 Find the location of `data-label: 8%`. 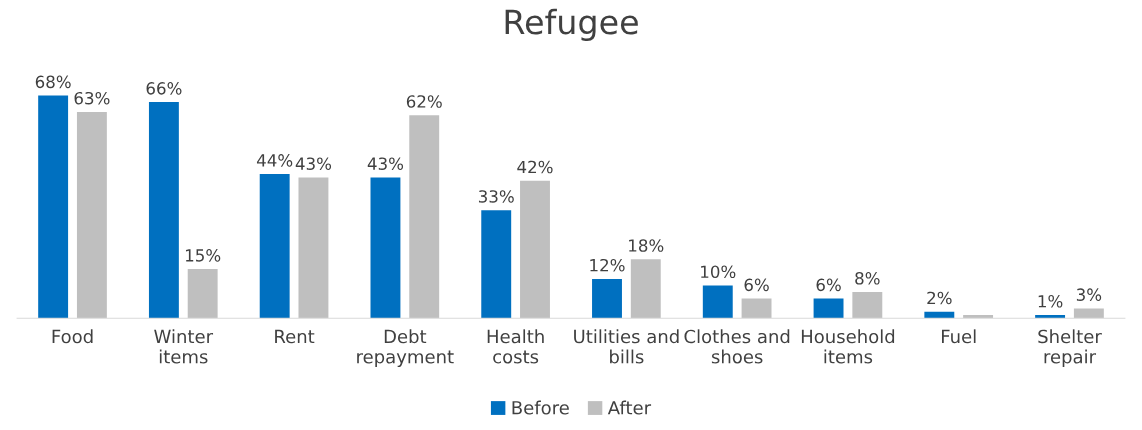

data-label: 8% is located at coordinates (867, 278).